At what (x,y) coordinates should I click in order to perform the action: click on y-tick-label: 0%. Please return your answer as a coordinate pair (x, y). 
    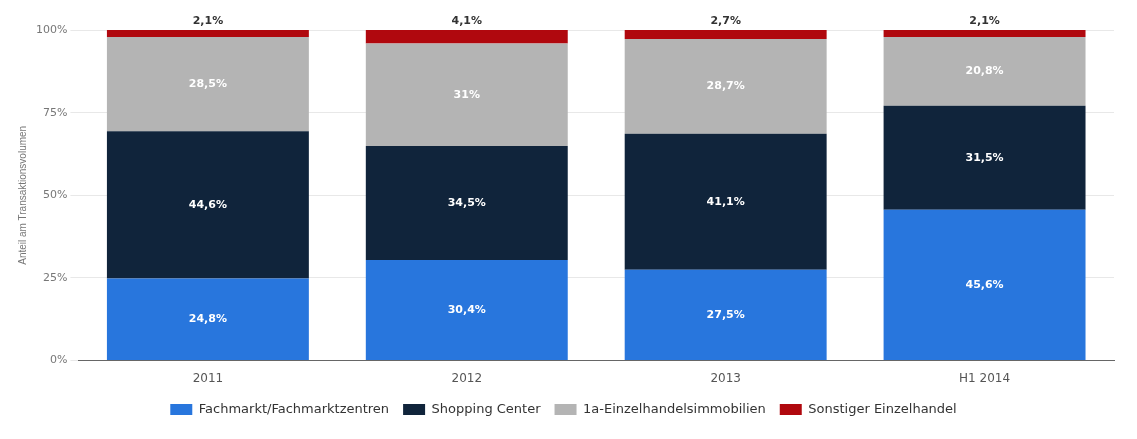
    Looking at the image, I should click on (58, 360).